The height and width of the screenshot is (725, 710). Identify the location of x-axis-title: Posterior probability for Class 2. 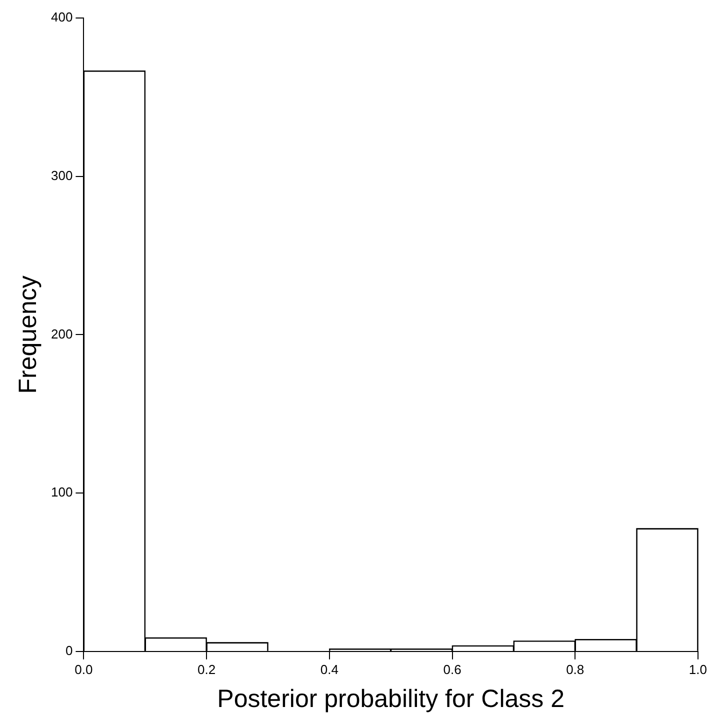
(391, 698).